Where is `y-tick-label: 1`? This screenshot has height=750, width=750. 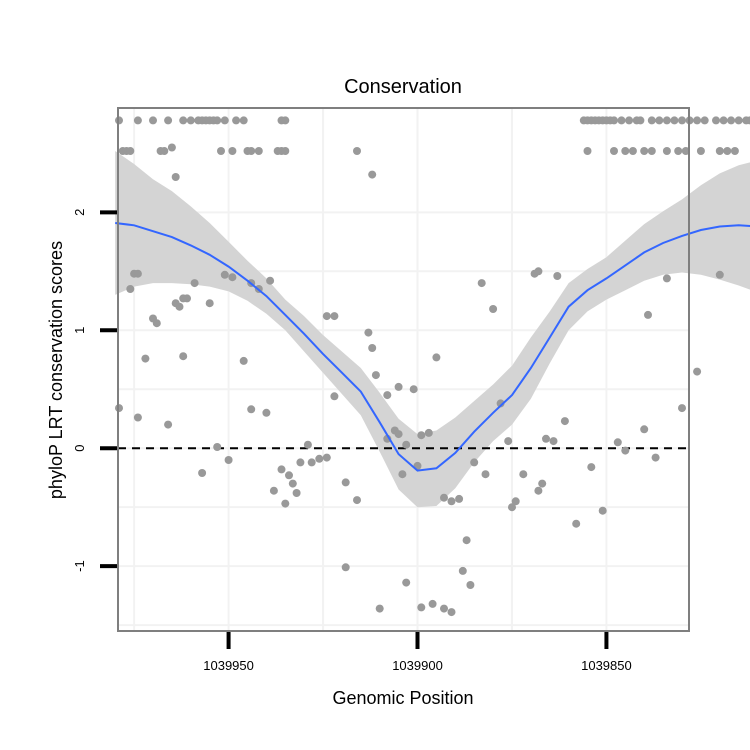 y-tick-label: 1 is located at coordinates (79, 330).